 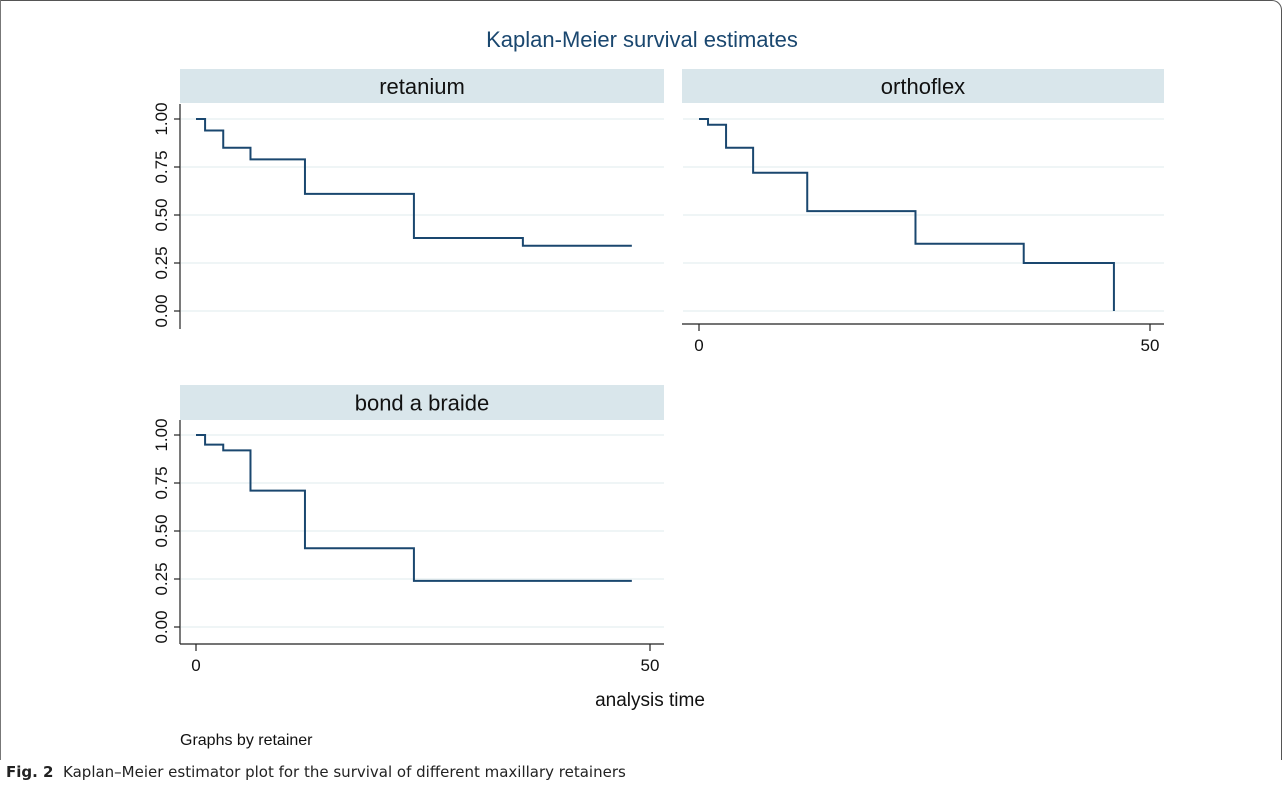 I want to click on panel-title: retanium, so click(x=422, y=86).